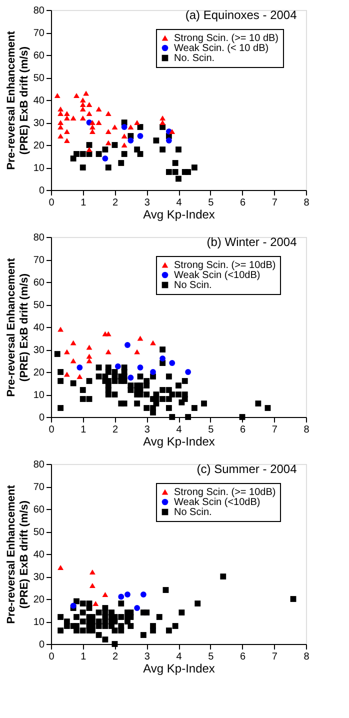 This screenshot has width=349, height=718. What do you see at coordinates (307, 203) in the screenshot?
I see `x-tick-label: 8` at bounding box center [307, 203].